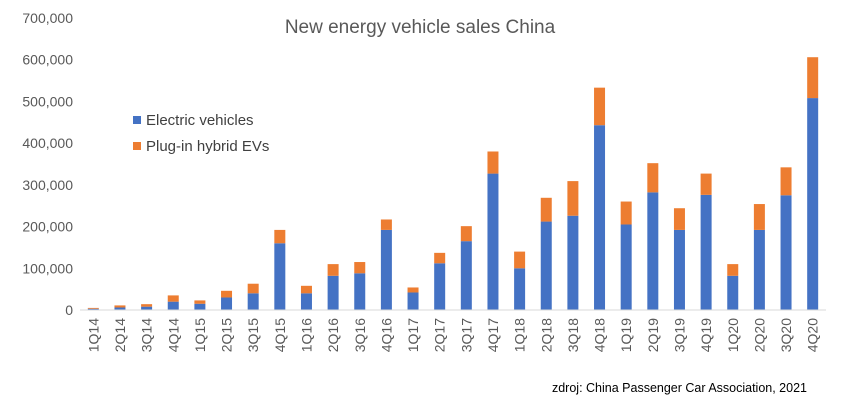 The height and width of the screenshot is (413, 847). What do you see at coordinates (733, 270) in the screenshot?
I see `bar-phev-1Q20` at bounding box center [733, 270].